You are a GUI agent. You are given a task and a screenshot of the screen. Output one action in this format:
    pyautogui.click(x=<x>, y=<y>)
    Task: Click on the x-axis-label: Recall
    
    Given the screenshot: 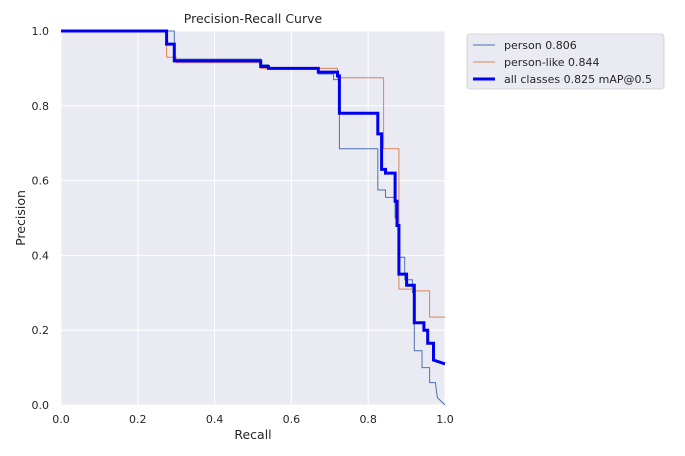 What is the action you would take?
    pyautogui.click(x=252, y=434)
    